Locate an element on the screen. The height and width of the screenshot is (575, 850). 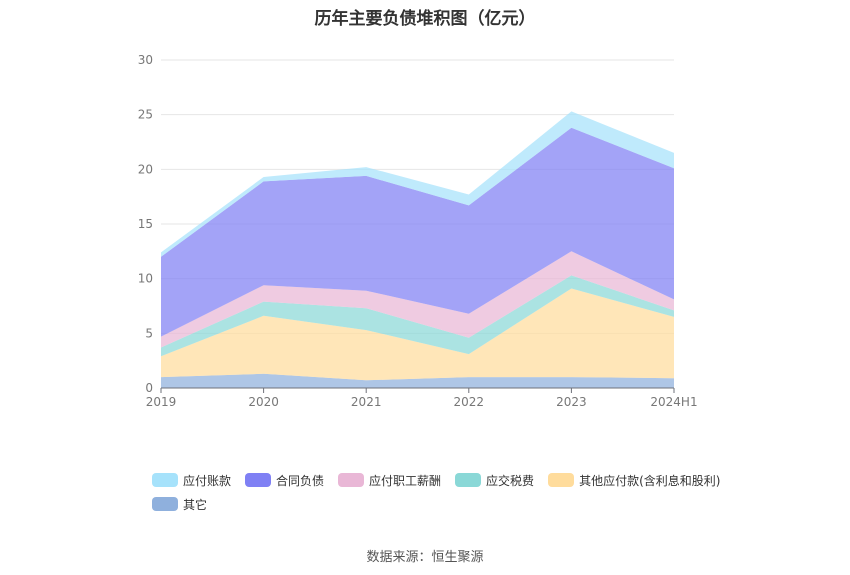
legend-item: 合同负债 is located at coordinates (284, 480).